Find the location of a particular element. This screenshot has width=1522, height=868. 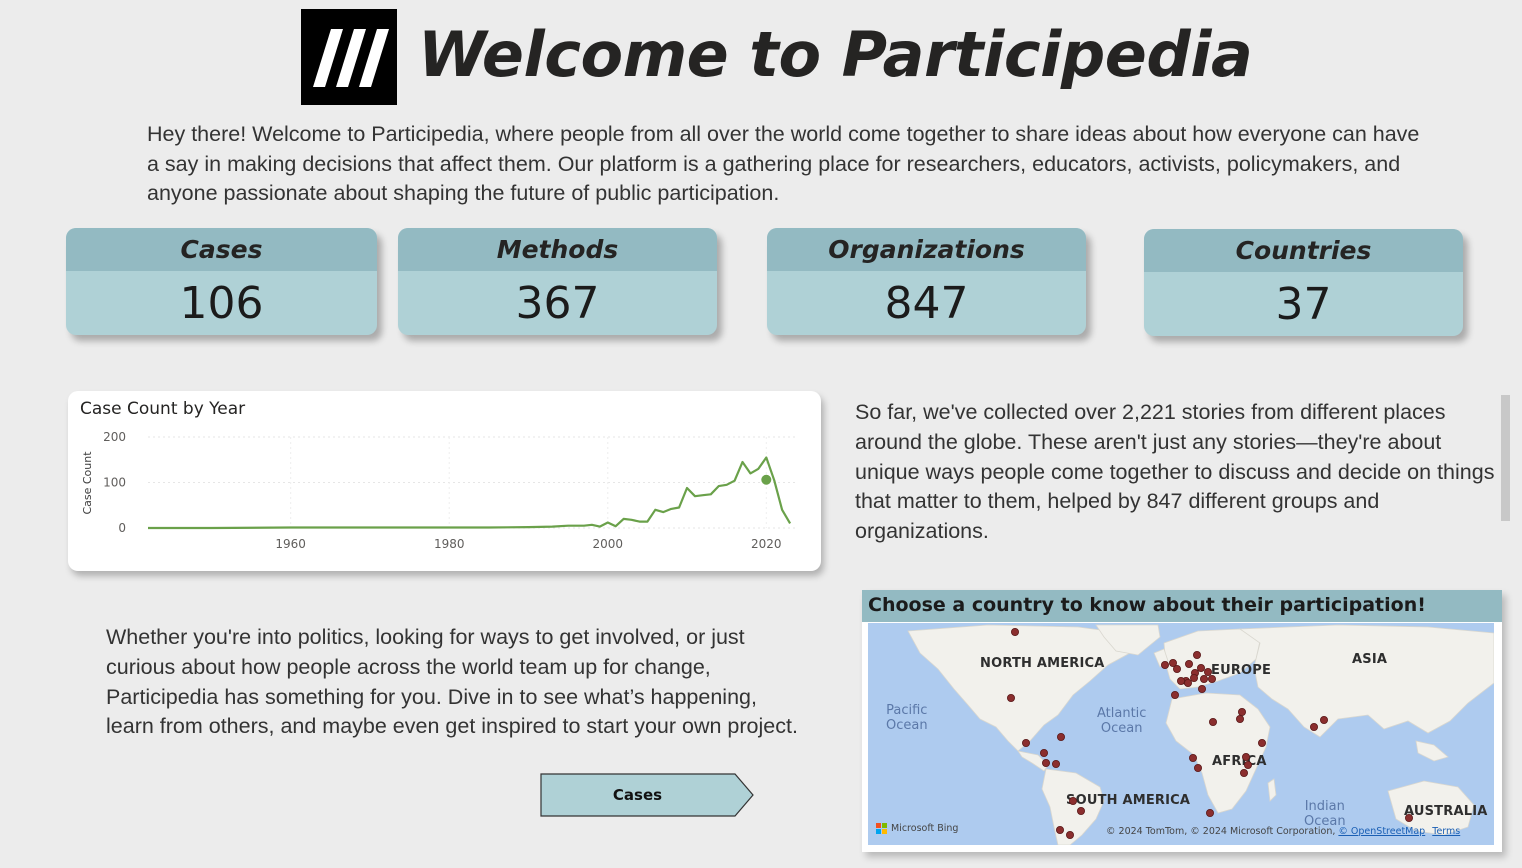

ocean-label-line: Pacific is located at coordinates (907, 710).